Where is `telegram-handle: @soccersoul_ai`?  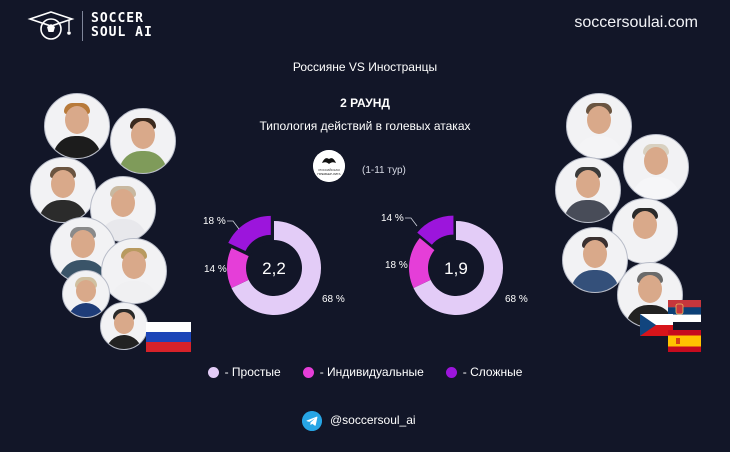 telegram-handle: @soccersoul_ai is located at coordinates (373, 420).